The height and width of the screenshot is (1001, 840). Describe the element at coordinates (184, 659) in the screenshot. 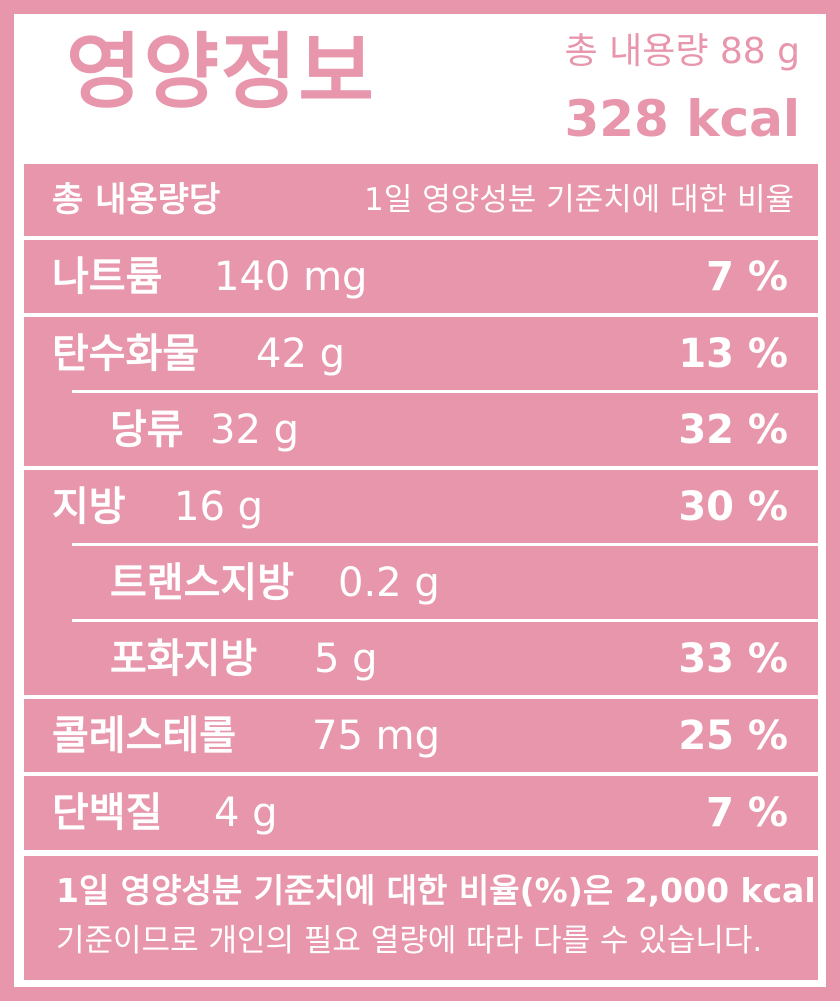

I see `nutrient-name: 포화지방` at that location.